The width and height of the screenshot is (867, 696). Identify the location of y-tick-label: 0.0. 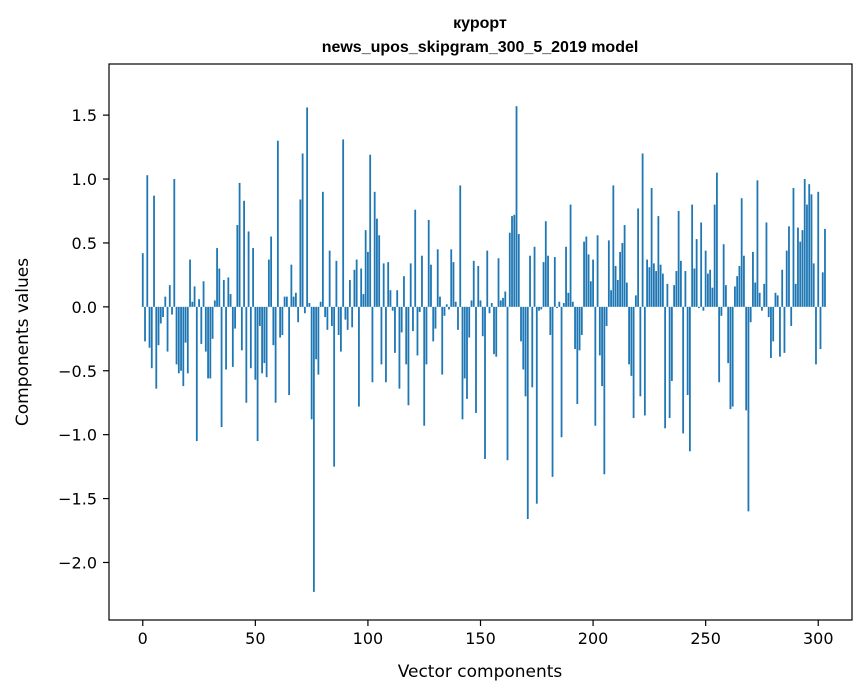
(84, 307).